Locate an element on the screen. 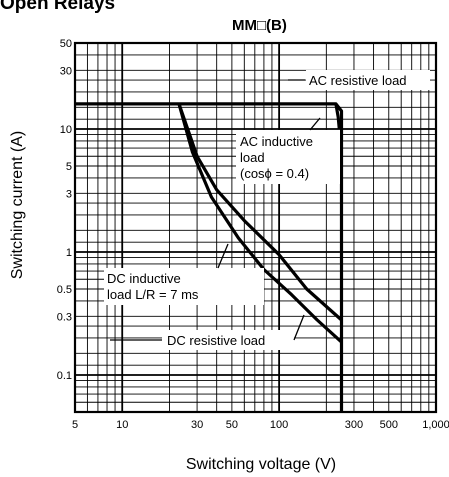 Image resolution: width=449 pixels, height=477 pixels. y-axis-label: Switching current (A) is located at coordinates (17, 205).